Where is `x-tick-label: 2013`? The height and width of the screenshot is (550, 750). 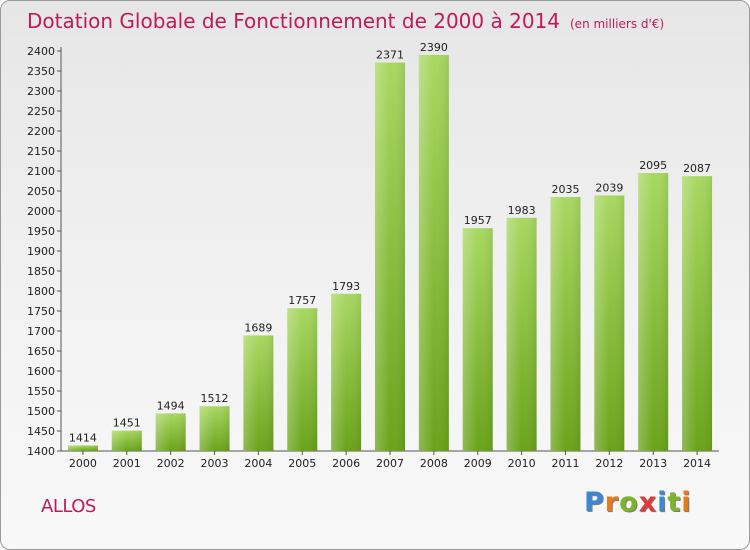 x-tick-label: 2013 is located at coordinates (653, 463).